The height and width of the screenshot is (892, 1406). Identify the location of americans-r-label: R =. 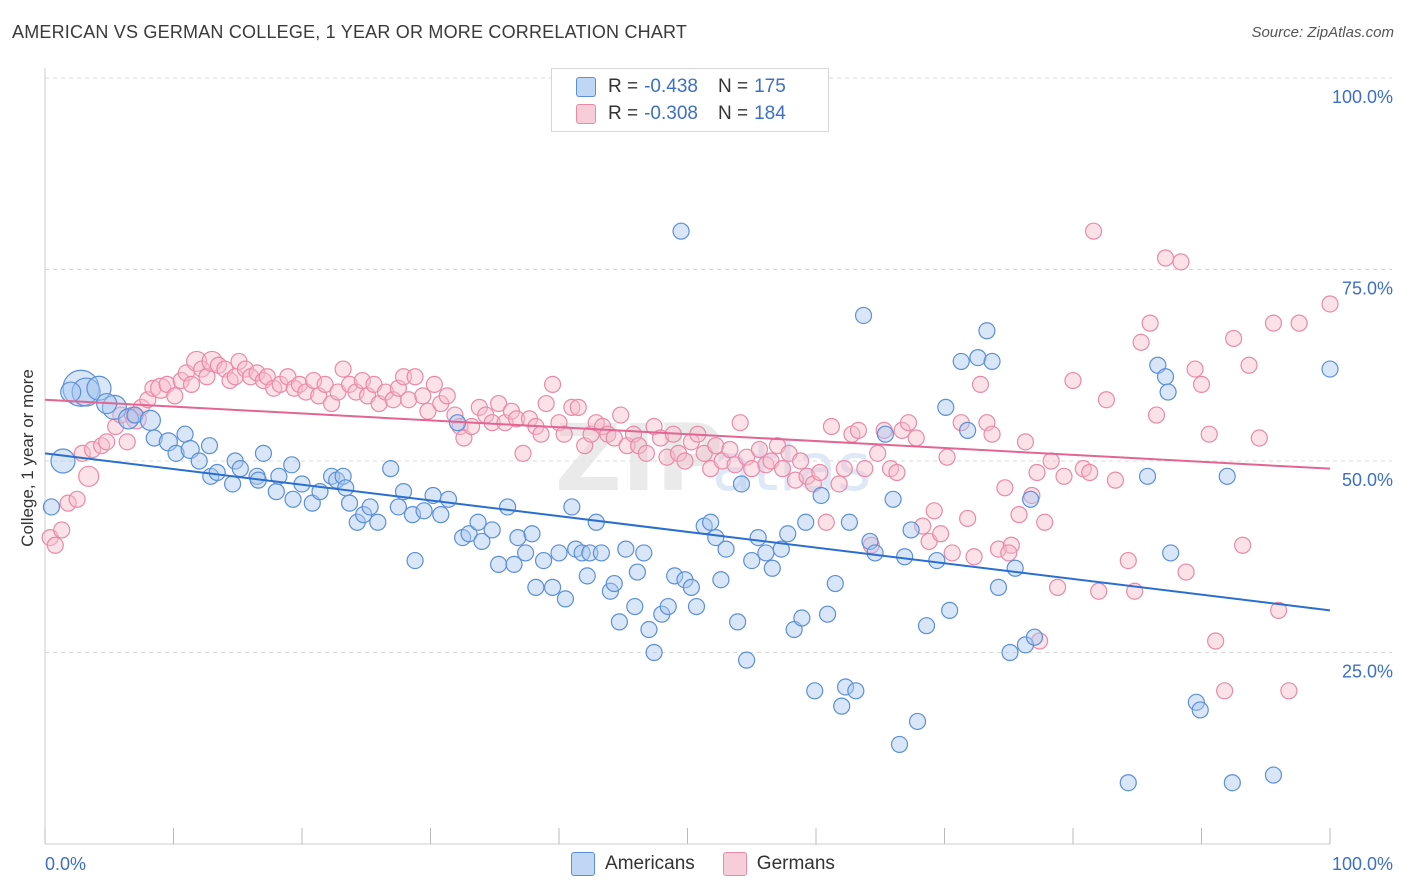
(623, 86).